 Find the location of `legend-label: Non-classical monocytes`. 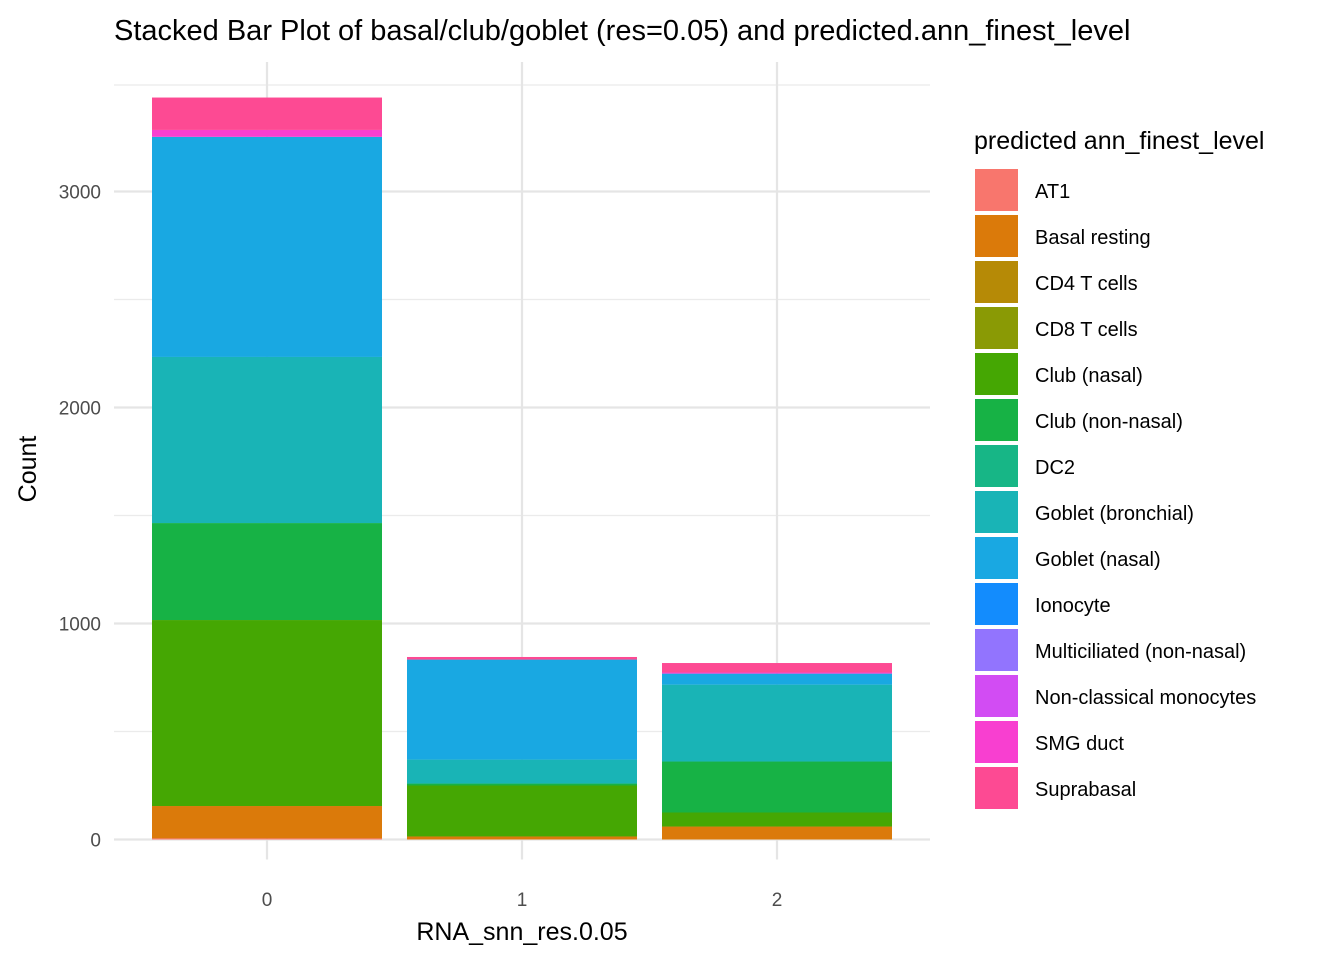

legend-label: Non-classical monocytes is located at coordinates (1145, 698).